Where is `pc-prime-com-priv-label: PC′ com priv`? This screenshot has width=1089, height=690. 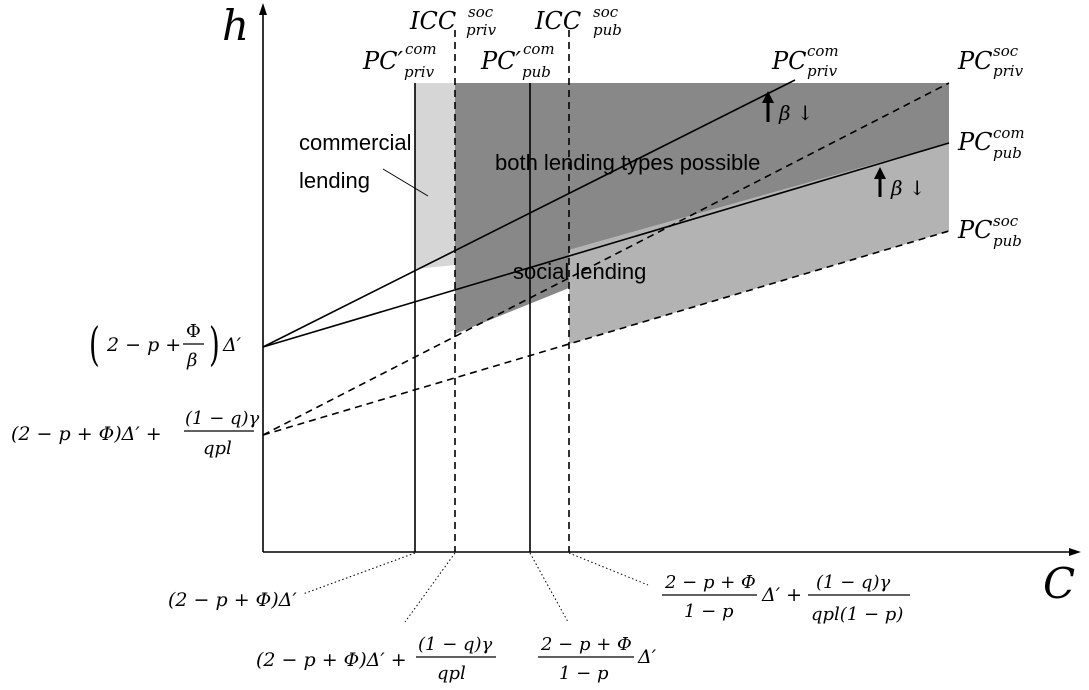
pc-prime-com-priv-label: PC′ com priv is located at coordinates (399, 60).